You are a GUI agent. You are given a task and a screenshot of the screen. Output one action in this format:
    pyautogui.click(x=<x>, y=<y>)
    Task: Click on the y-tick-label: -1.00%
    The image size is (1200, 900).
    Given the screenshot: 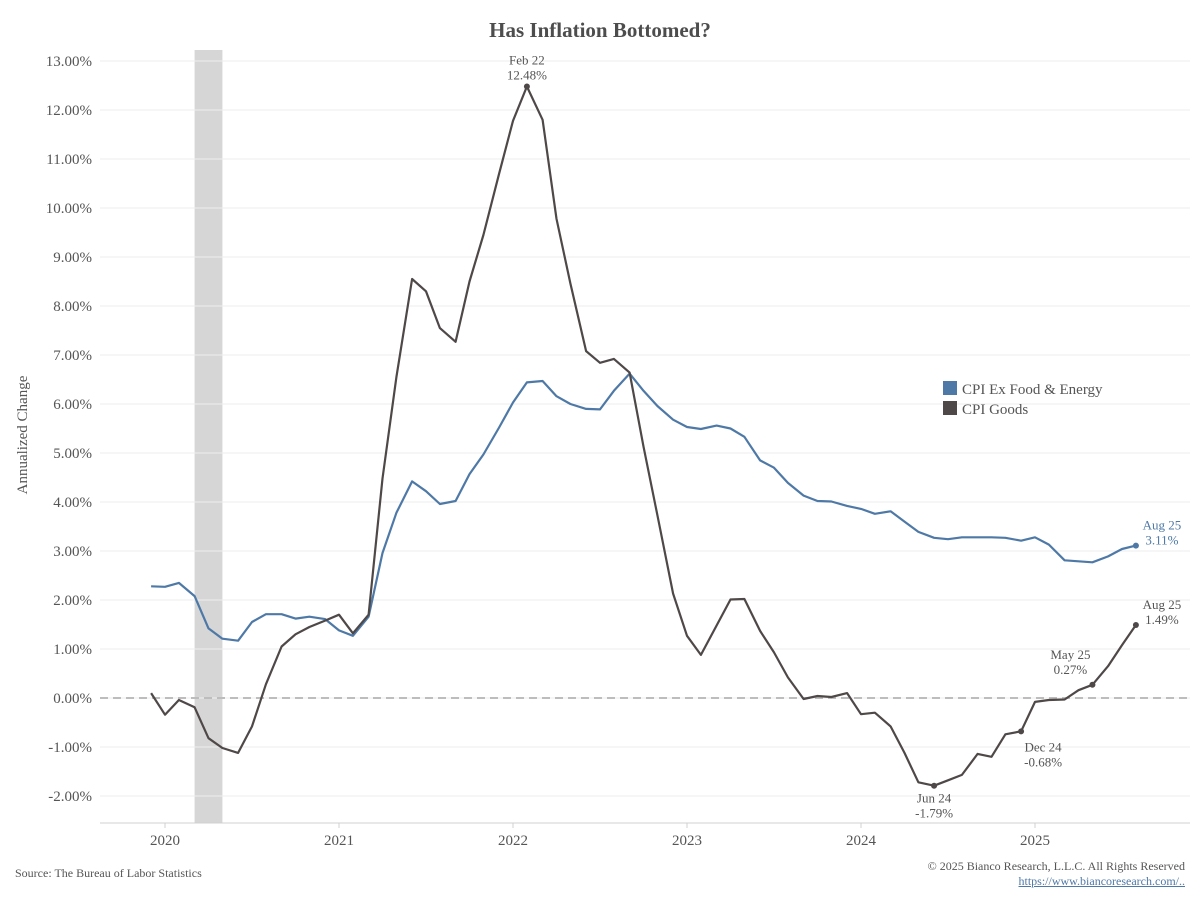 What is the action you would take?
    pyautogui.click(x=70, y=748)
    